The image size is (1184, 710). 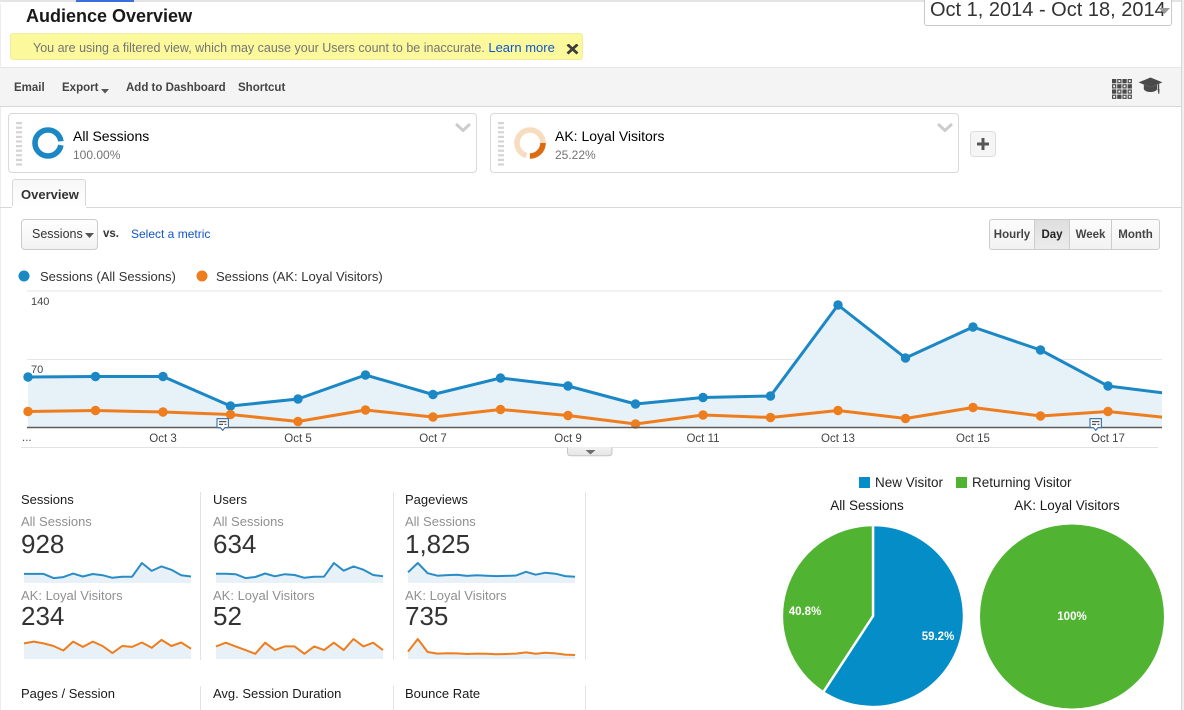 What do you see at coordinates (838, 439) in the screenshot?
I see `svg-text: Oct 13` at bounding box center [838, 439].